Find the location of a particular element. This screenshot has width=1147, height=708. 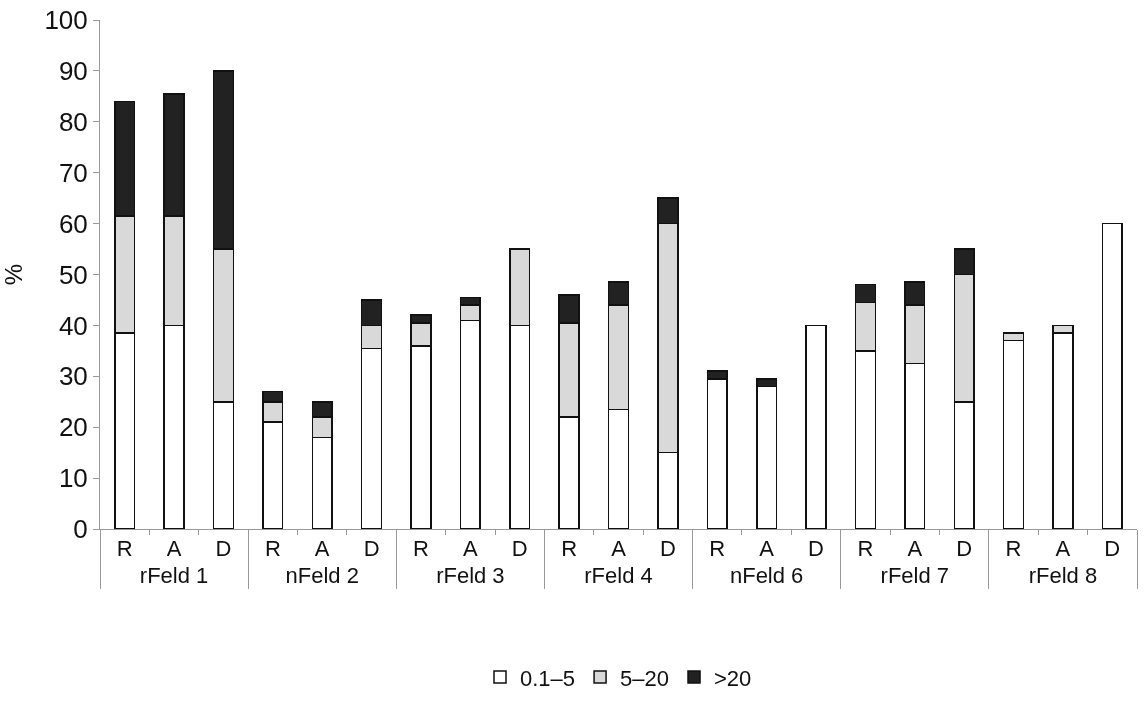

text: nFeld 6 is located at coordinates (766, 576).